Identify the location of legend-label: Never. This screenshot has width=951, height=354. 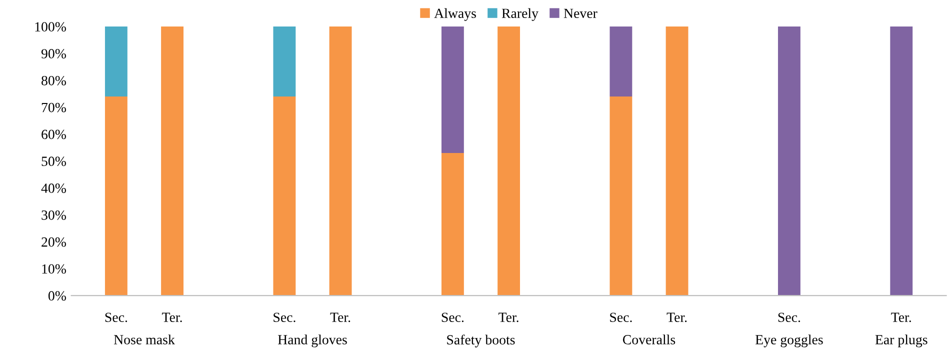
(581, 13).